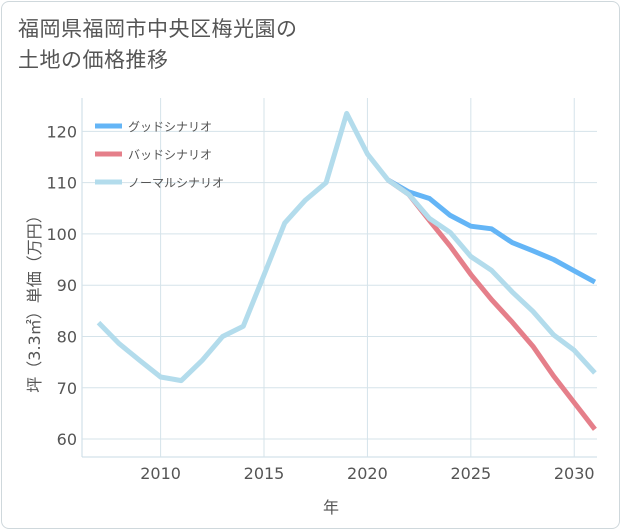 The height and width of the screenshot is (530, 621). I want to click on y-tick-label: 80, so click(67, 336).